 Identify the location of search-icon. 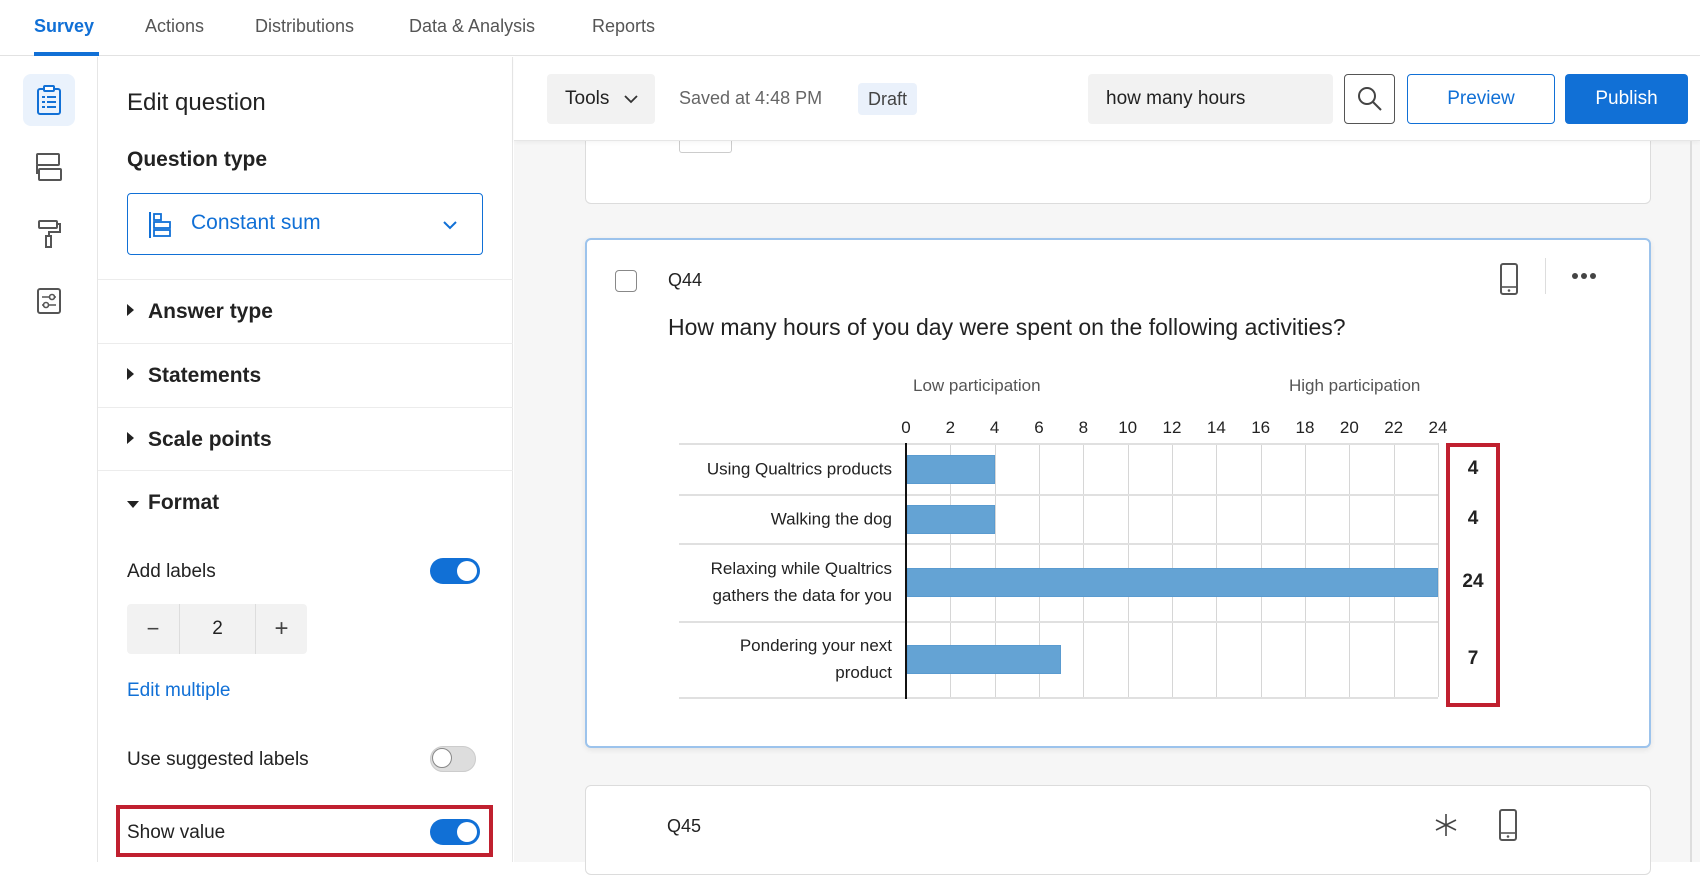
(1370, 99).